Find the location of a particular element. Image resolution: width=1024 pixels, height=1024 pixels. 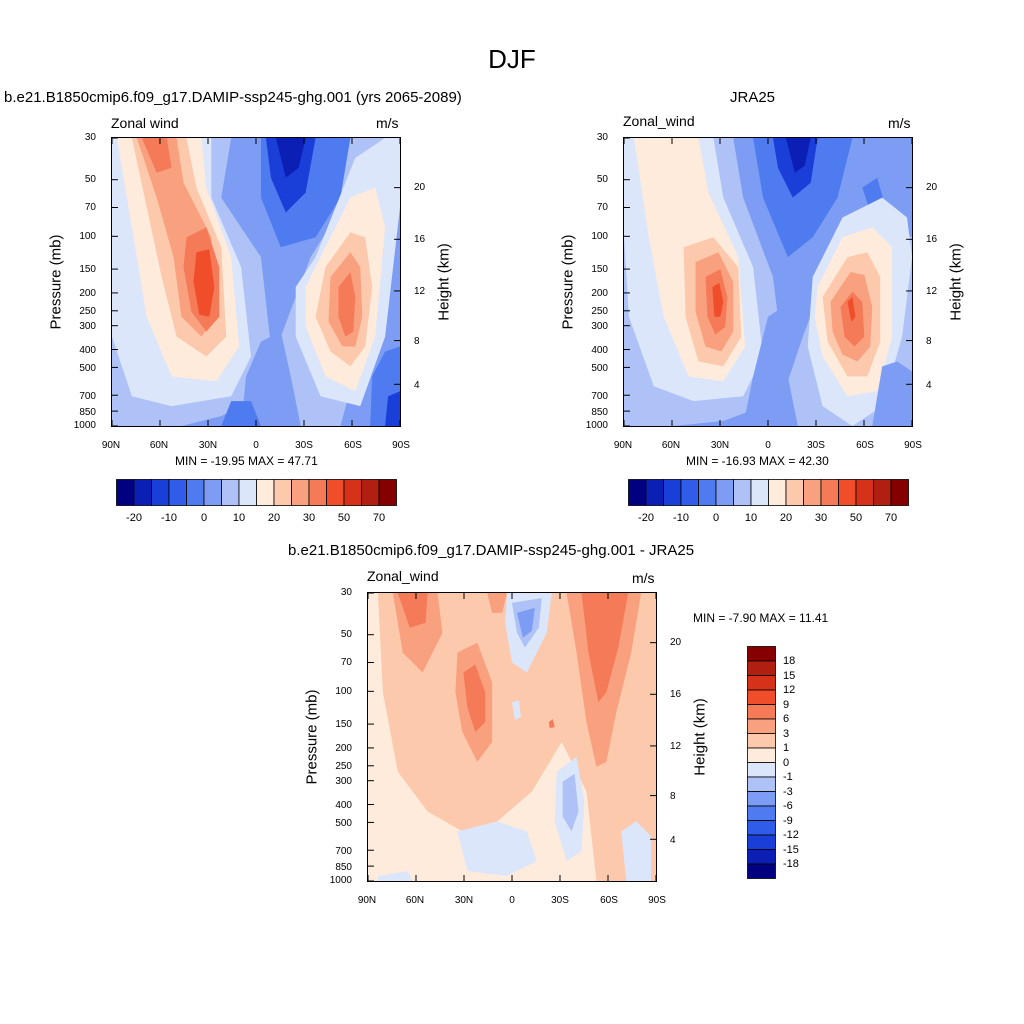

colorbar-label: 15 is located at coordinates (789, 676).